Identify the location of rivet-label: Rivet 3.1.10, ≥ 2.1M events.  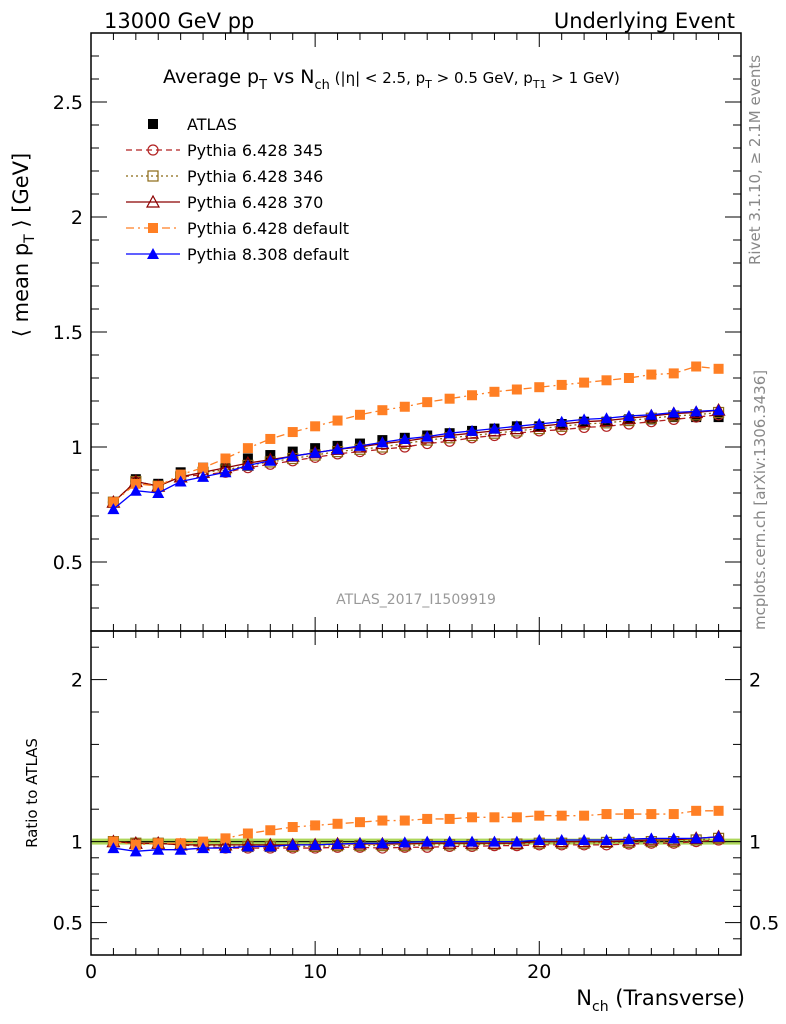
(755, 160).